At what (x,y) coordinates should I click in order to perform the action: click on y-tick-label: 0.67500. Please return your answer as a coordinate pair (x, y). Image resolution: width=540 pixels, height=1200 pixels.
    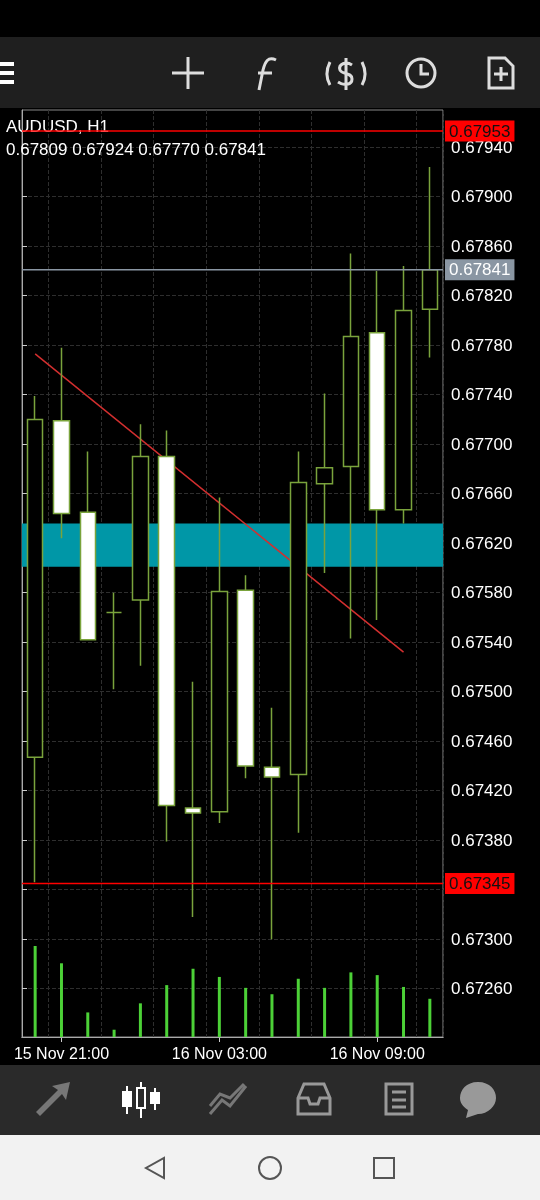
    Looking at the image, I should click on (482, 692).